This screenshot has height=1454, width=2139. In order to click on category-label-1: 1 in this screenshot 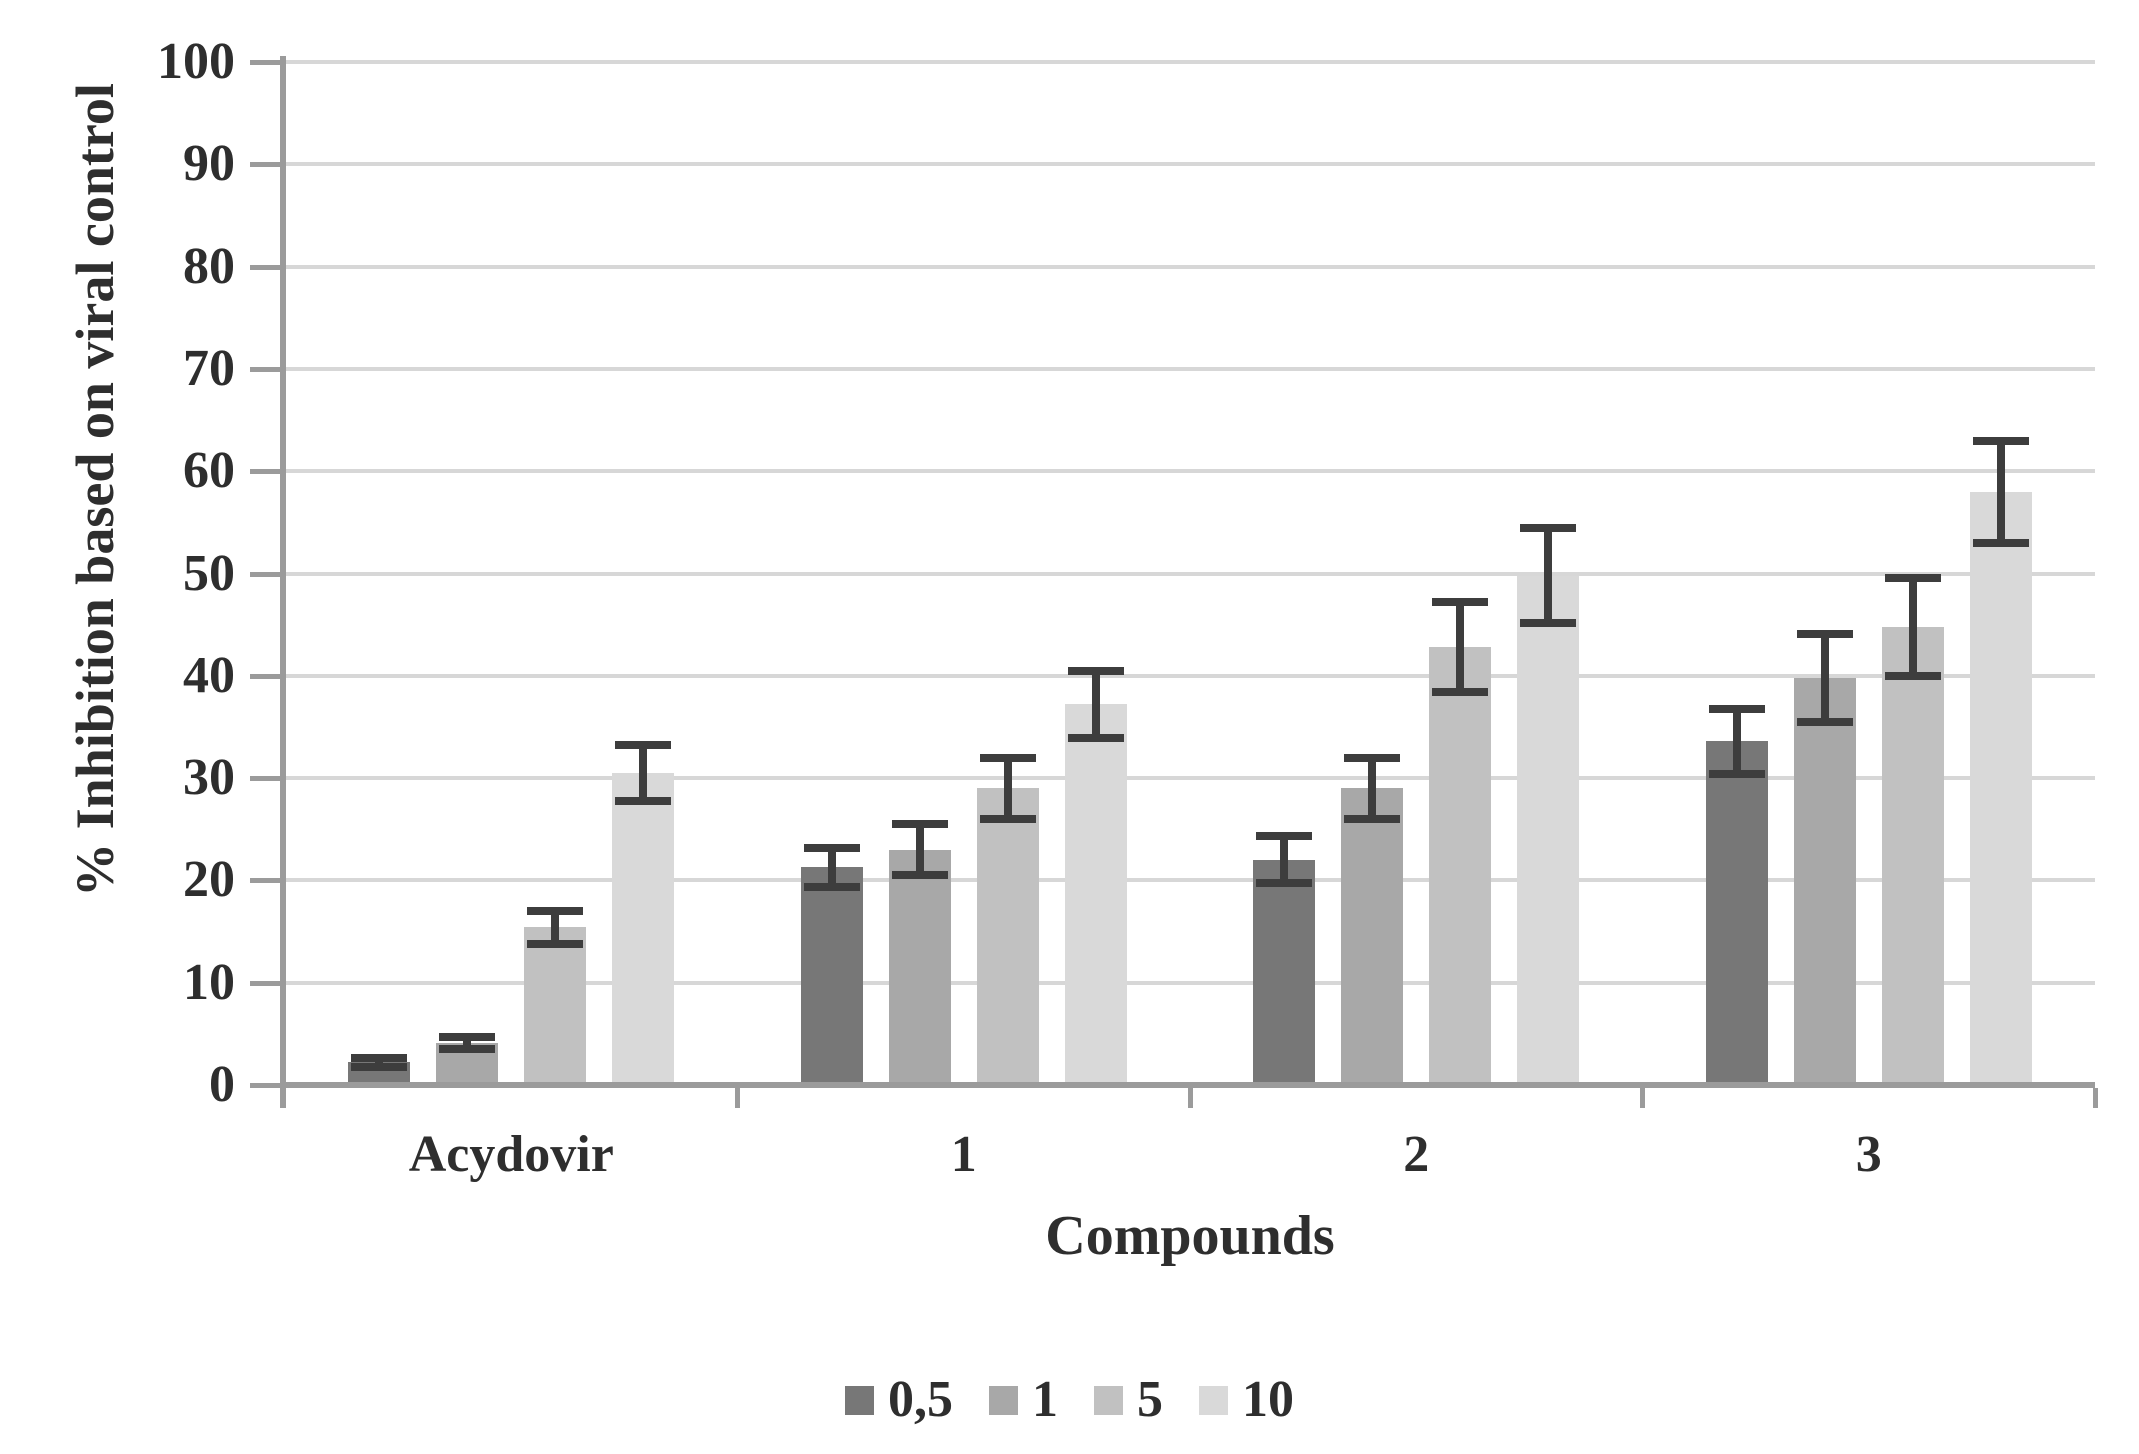, I will do `click(963, 1154)`.